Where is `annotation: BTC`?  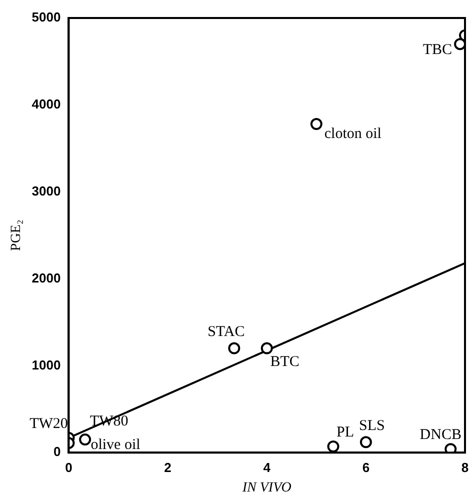 annotation: BTC is located at coordinates (285, 362).